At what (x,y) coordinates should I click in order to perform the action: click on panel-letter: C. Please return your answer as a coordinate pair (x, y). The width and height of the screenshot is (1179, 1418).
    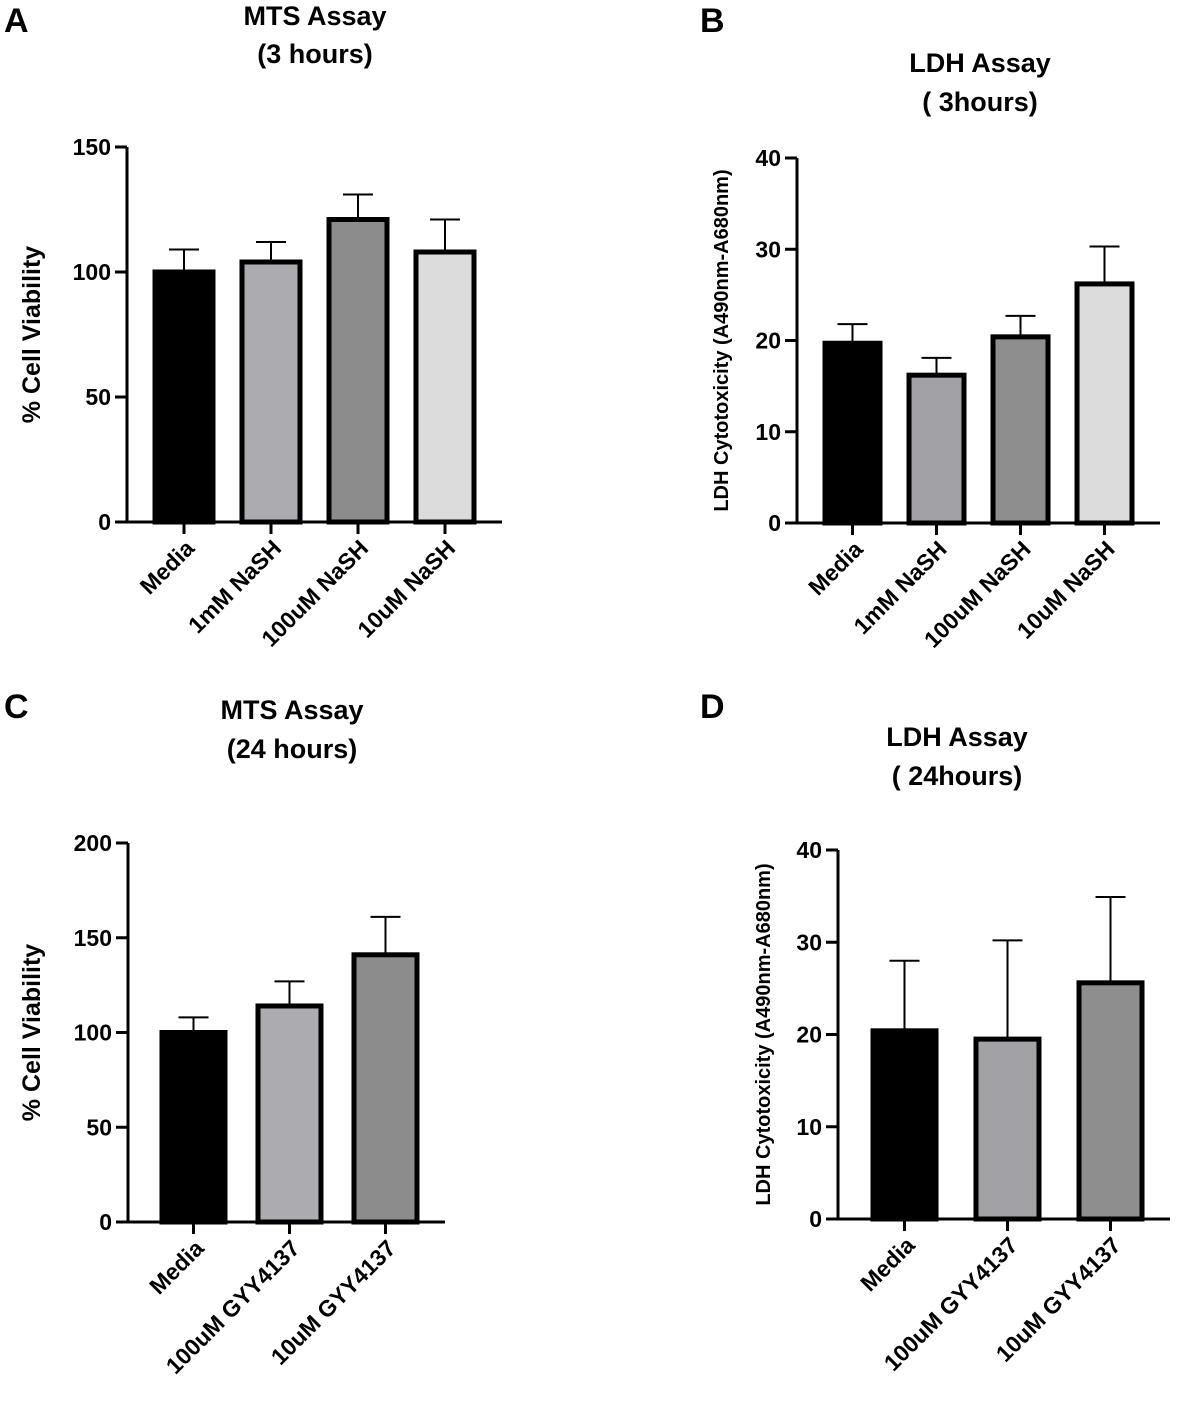
    Looking at the image, I should click on (16, 707).